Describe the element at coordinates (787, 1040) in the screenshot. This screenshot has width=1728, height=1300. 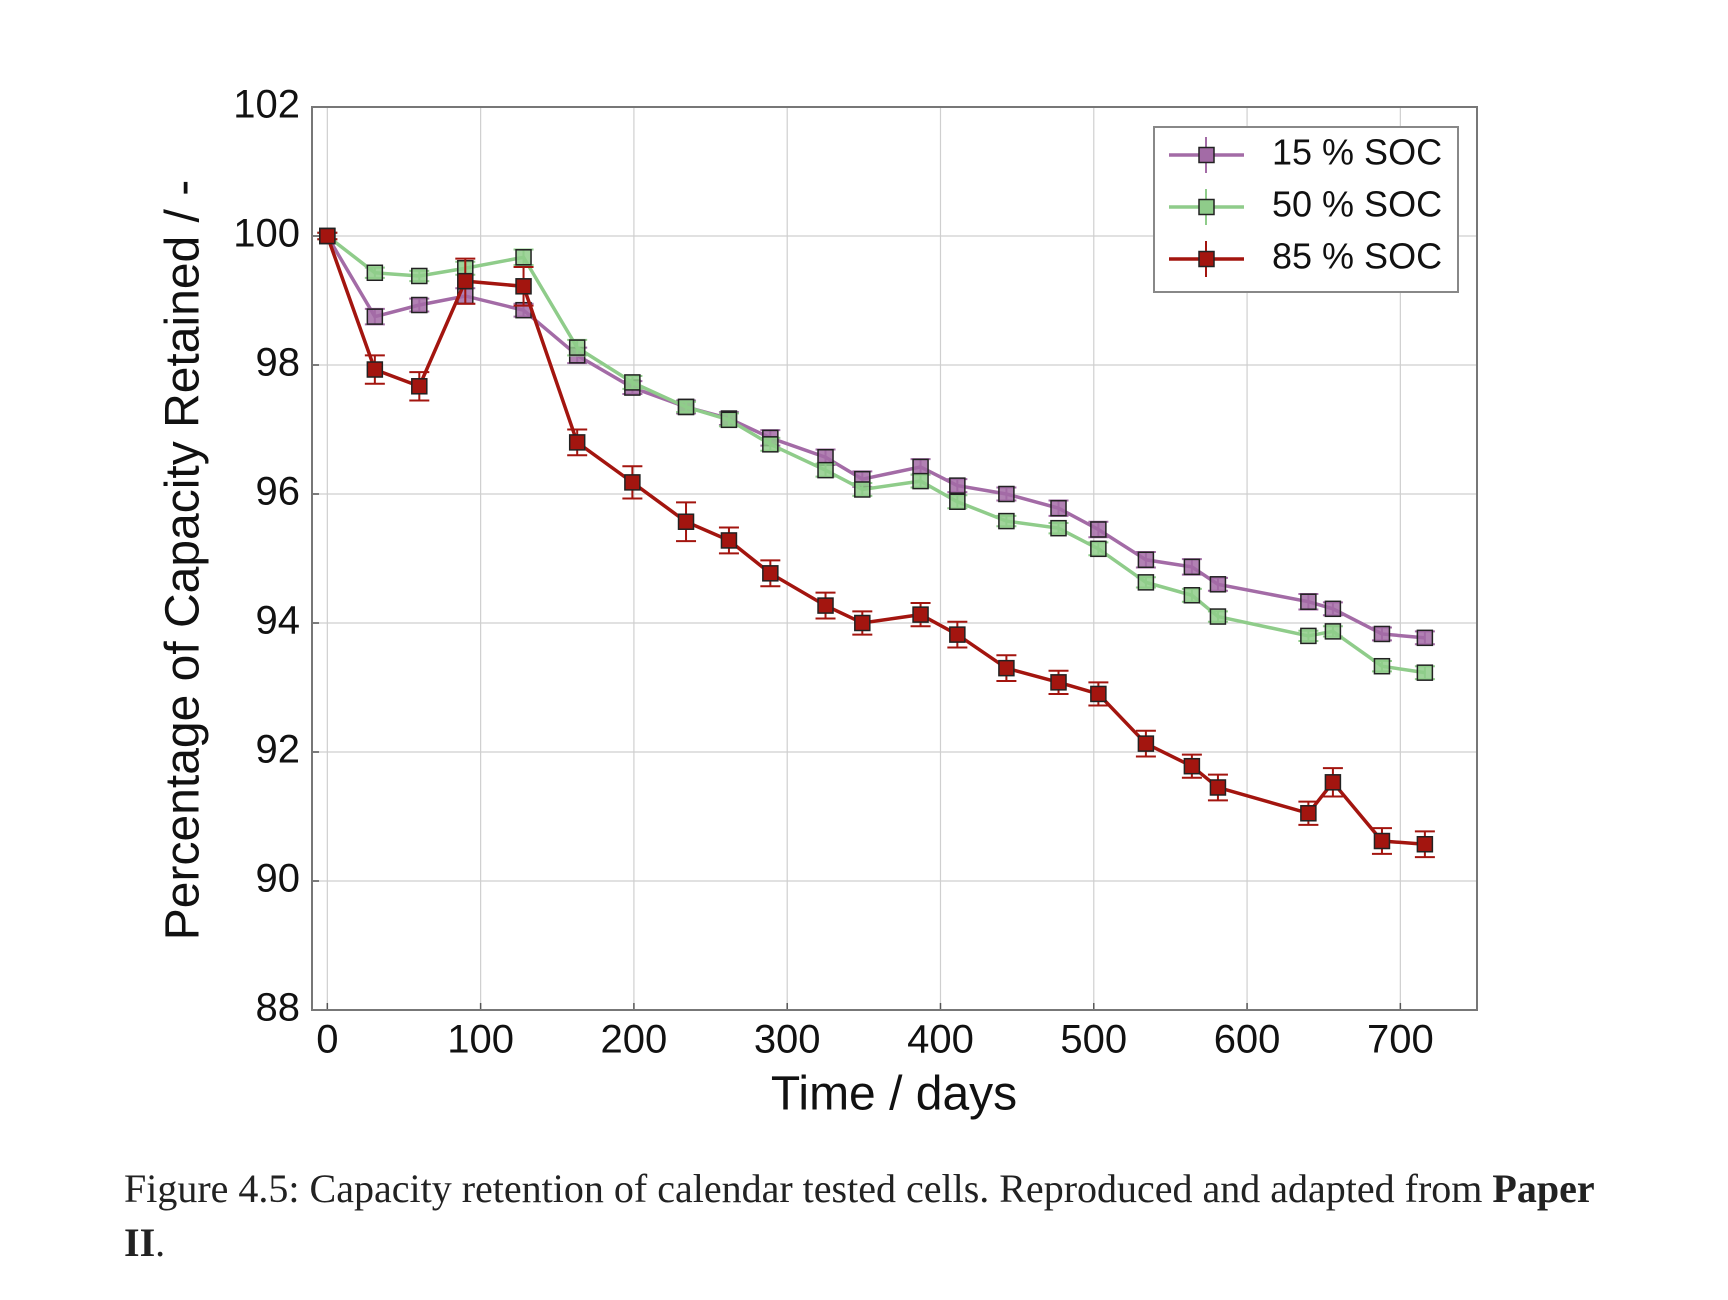
I see `x-tick-label: 300` at that location.